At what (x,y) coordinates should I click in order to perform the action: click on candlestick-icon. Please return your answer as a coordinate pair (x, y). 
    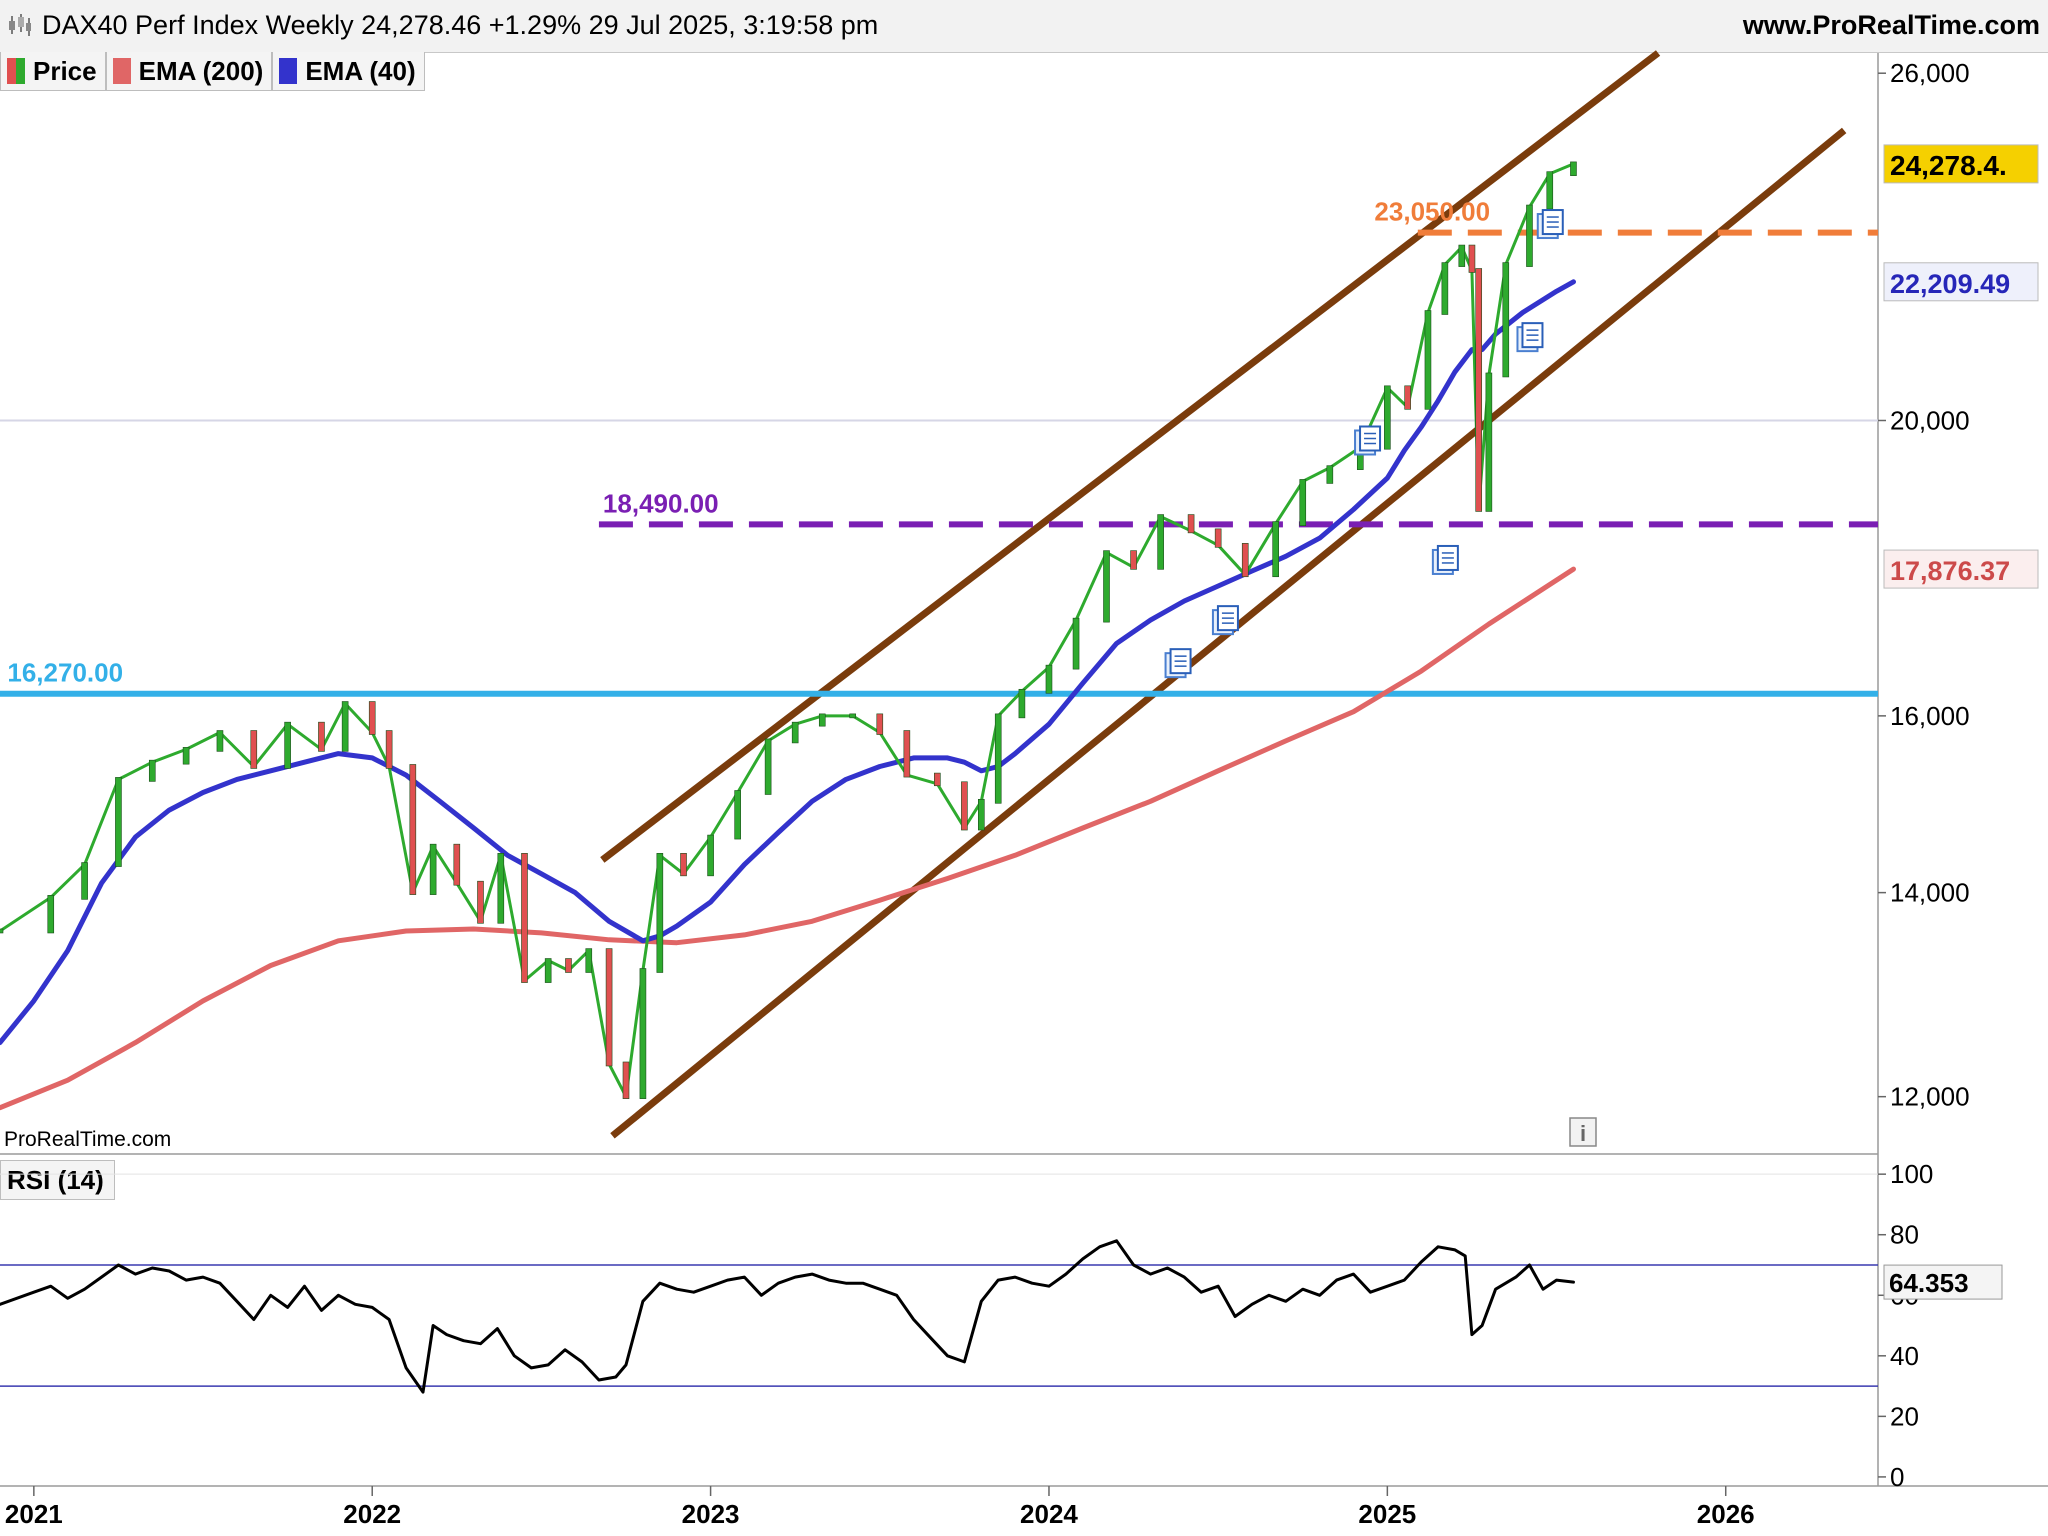
    Looking at the image, I should click on (20, 25).